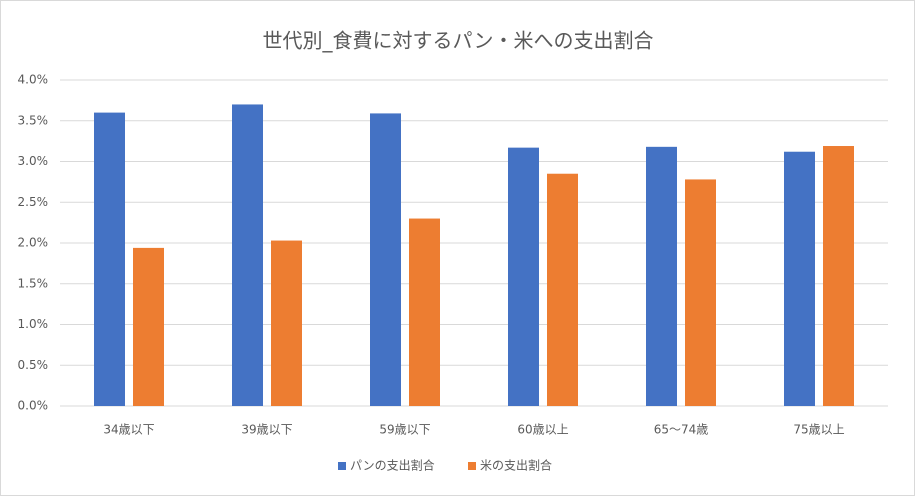  What do you see at coordinates (128, 430) in the screenshot?
I see `x-tick-label: 34歳以下` at bounding box center [128, 430].